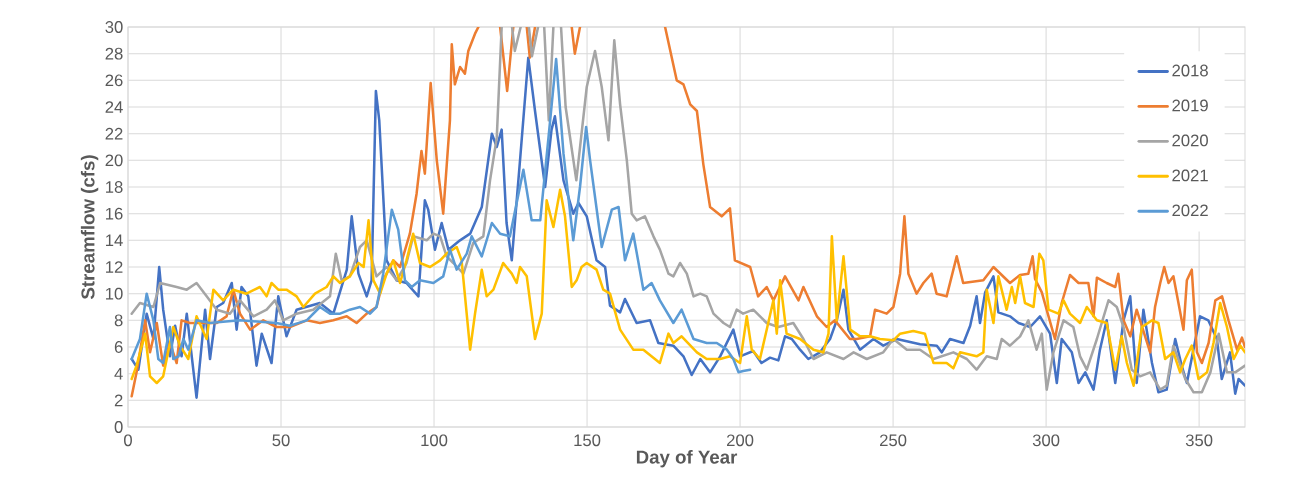 The width and height of the screenshot is (1293, 504). What do you see at coordinates (893, 440) in the screenshot?
I see `x-tick-label: 250` at bounding box center [893, 440].